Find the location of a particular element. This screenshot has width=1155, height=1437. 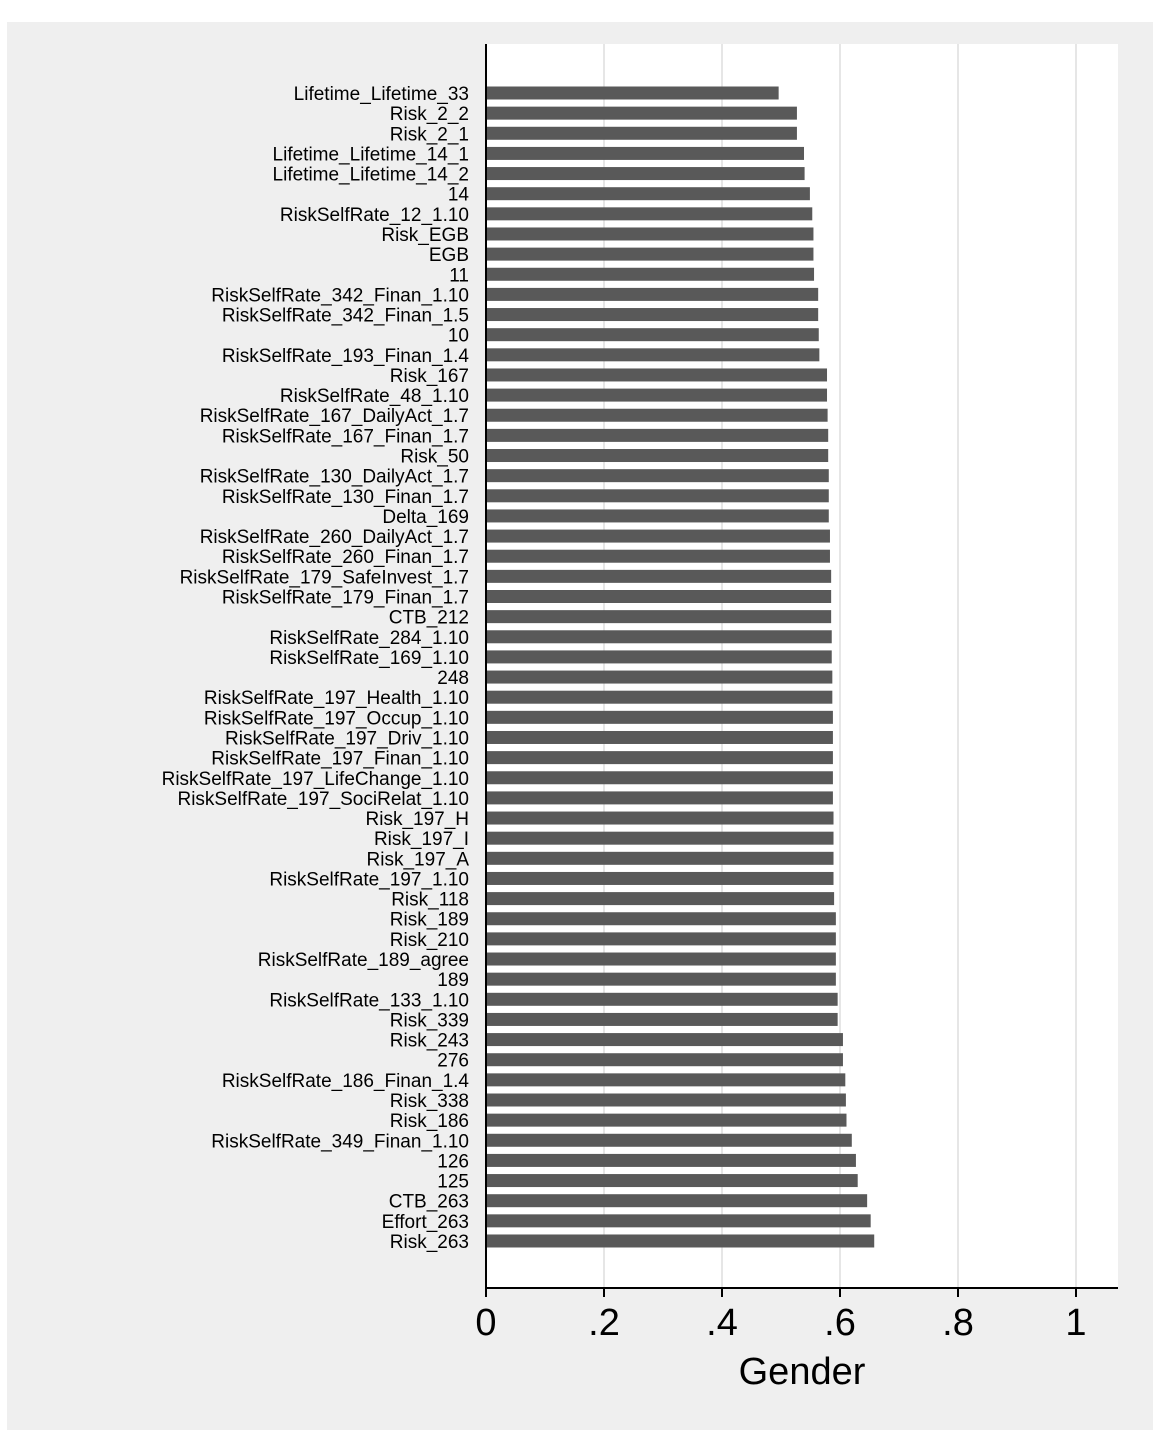

category-label: Lifetime_Lifetime_14_2 is located at coordinates (371, 175).